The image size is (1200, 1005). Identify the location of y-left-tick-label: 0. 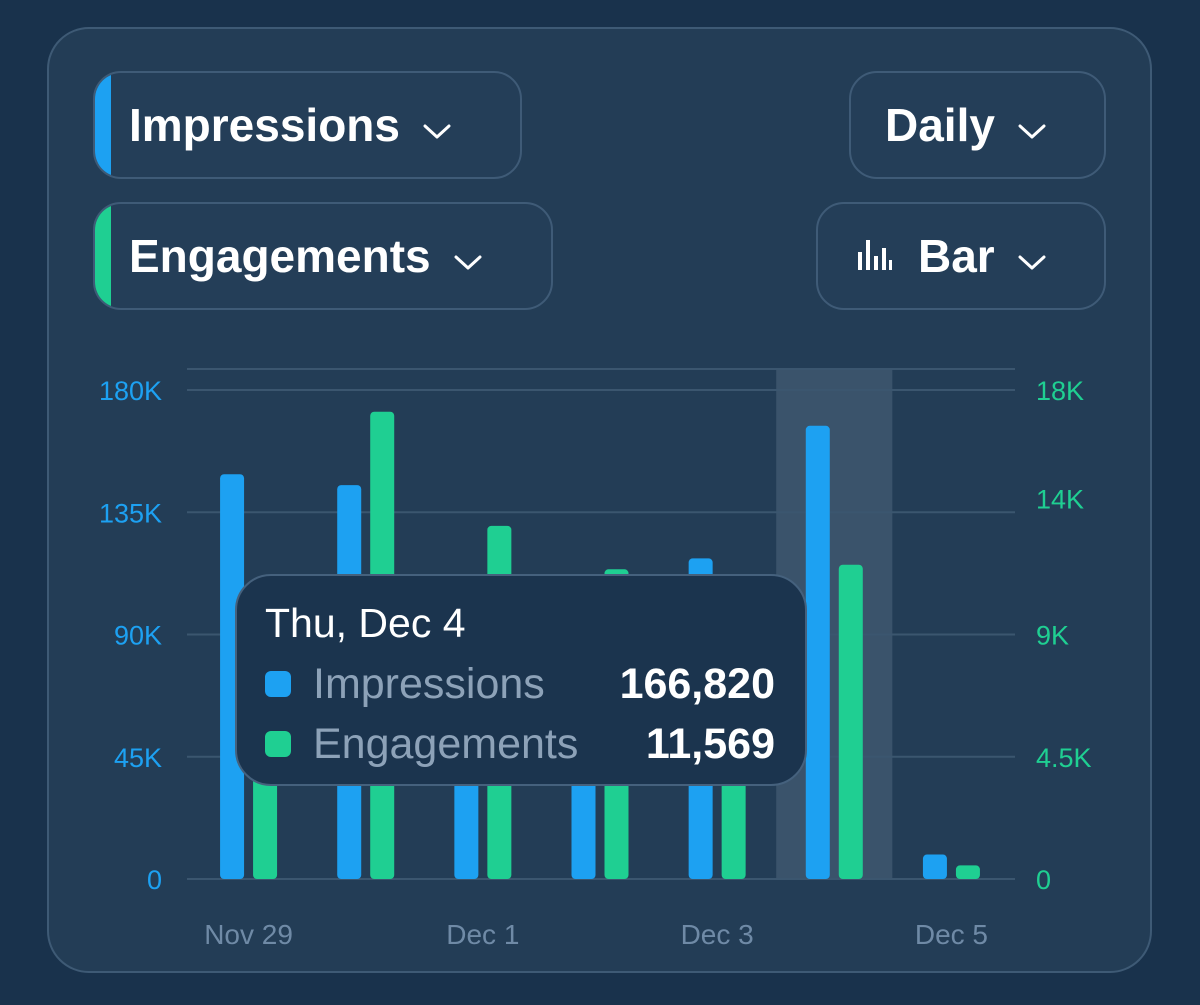
(154, 880).